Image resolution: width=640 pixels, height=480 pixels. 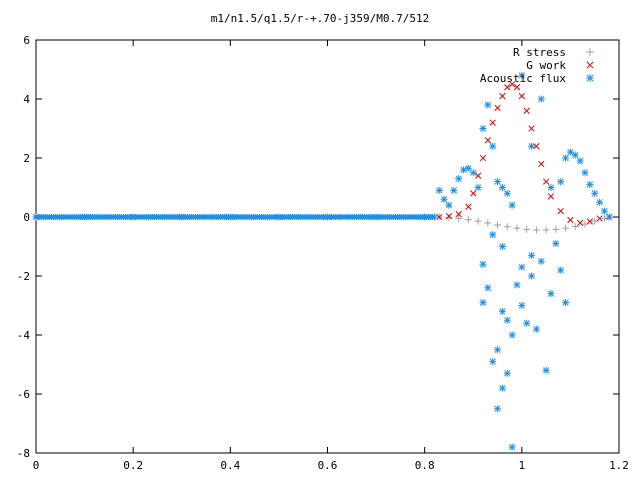 What do you see at coordinates (36, 465) in the screenshot?
I see `x-tick-label: 0` at bounding box center [36, 465].